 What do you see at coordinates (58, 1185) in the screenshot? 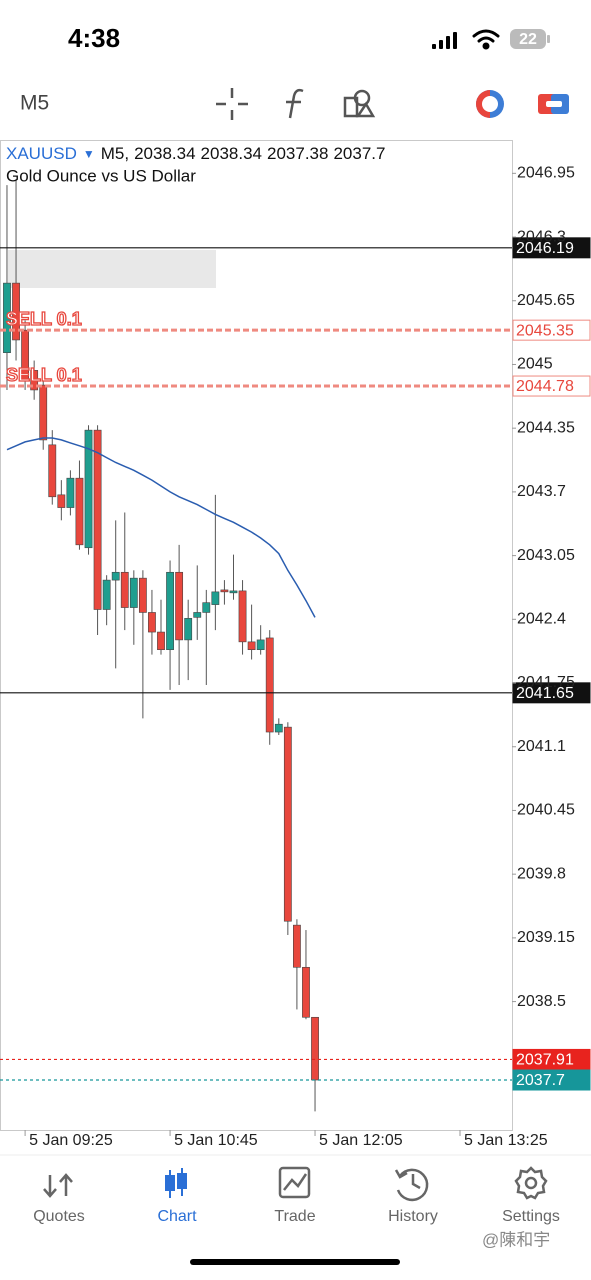
I see `quotes-icon` at bounding box center [58, 1185].